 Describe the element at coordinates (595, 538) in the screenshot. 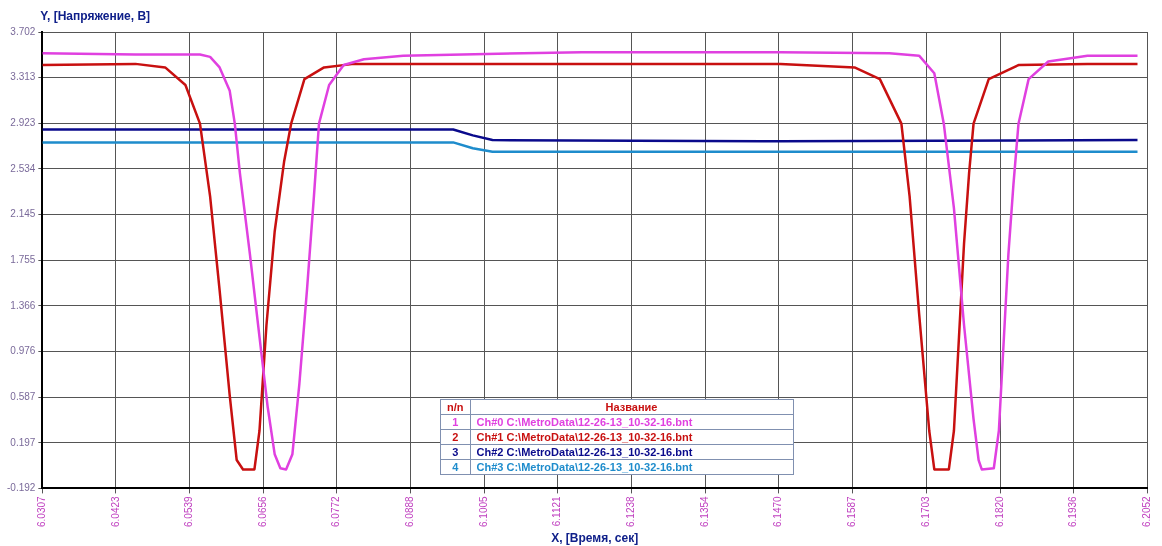

I see `x-axis-title: X, [Время, сек]` at that location.